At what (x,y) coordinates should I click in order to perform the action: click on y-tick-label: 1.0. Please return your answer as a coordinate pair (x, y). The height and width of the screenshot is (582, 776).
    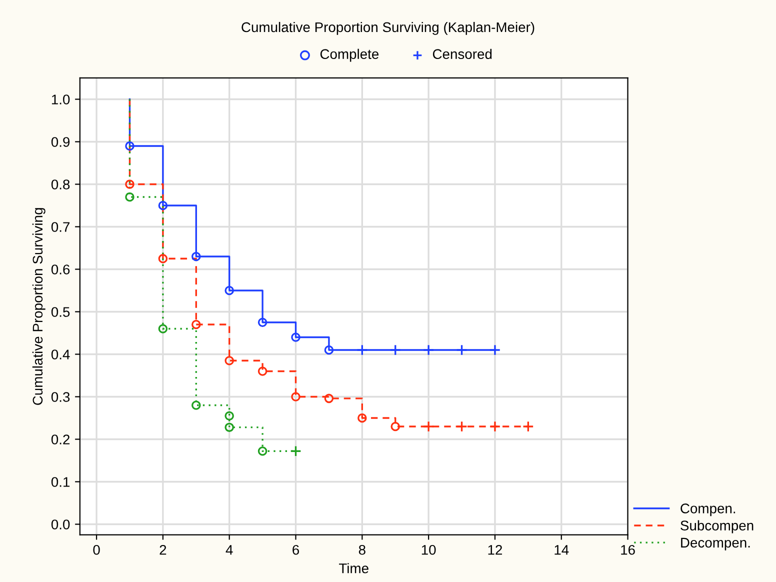
    Looking at the image, I should click on (61, 99).